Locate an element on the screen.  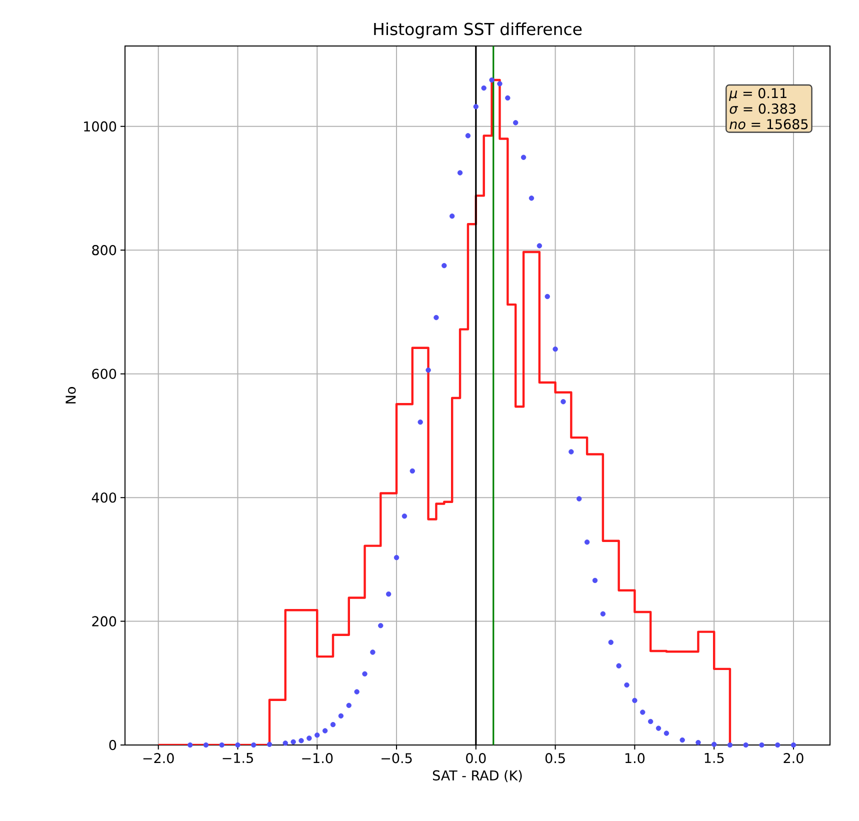
y-axis-title: No is located at coordinates (71, 395).